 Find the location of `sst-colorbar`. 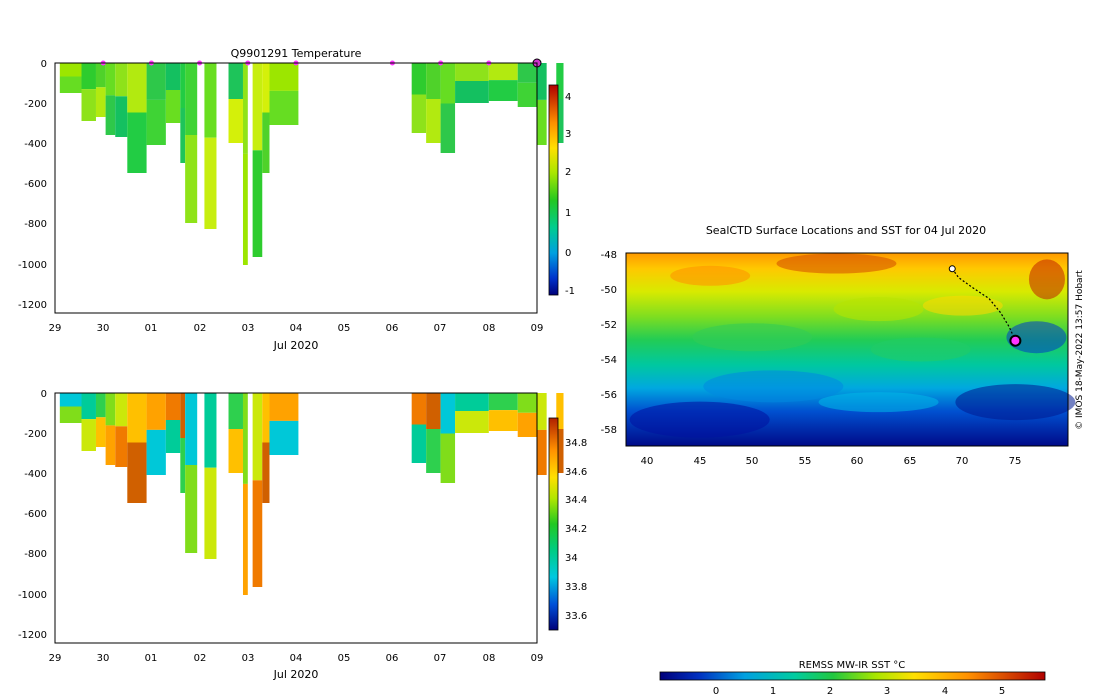

sst-colorbar is located at coordinates (852, 676).